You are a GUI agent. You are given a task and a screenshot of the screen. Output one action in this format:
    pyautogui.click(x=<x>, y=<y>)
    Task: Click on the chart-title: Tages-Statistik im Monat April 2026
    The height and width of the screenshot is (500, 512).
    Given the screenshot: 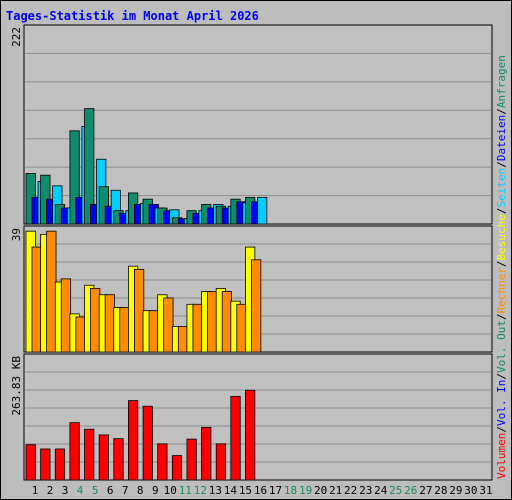 What is the action you would take?
    pyautogui.click(x=132, y=16)
    